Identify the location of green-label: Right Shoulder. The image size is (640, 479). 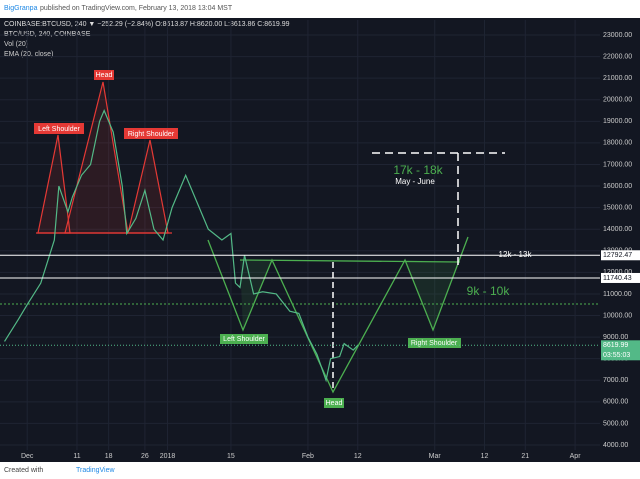
(434, 343).